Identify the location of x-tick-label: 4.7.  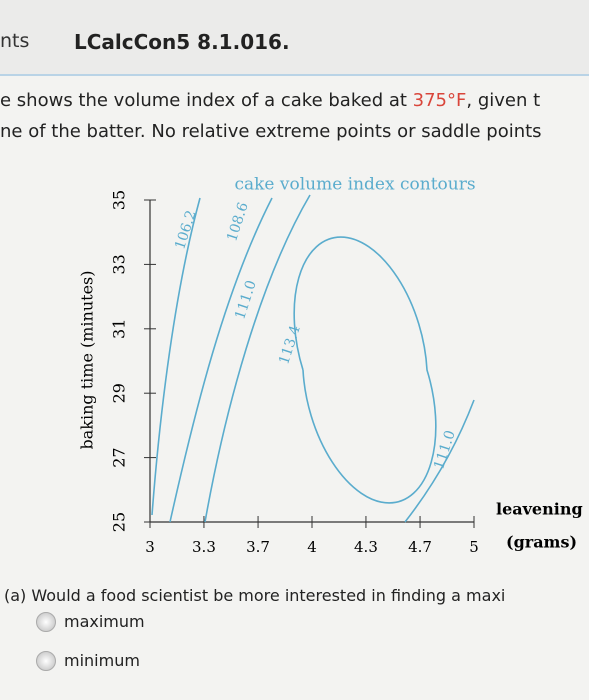
(420, 547).